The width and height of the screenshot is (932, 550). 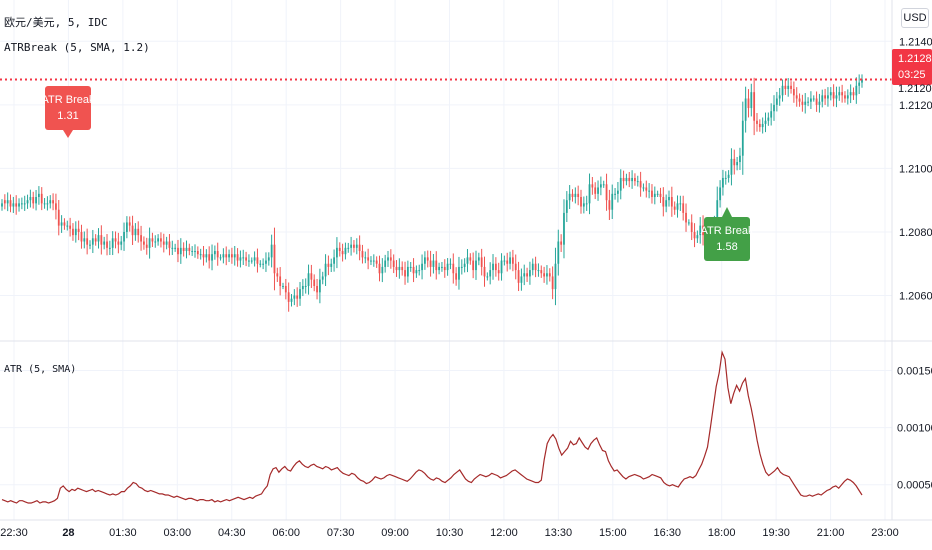 I want to click on time-tick-label: 19:30, so click(x=776, y=533).